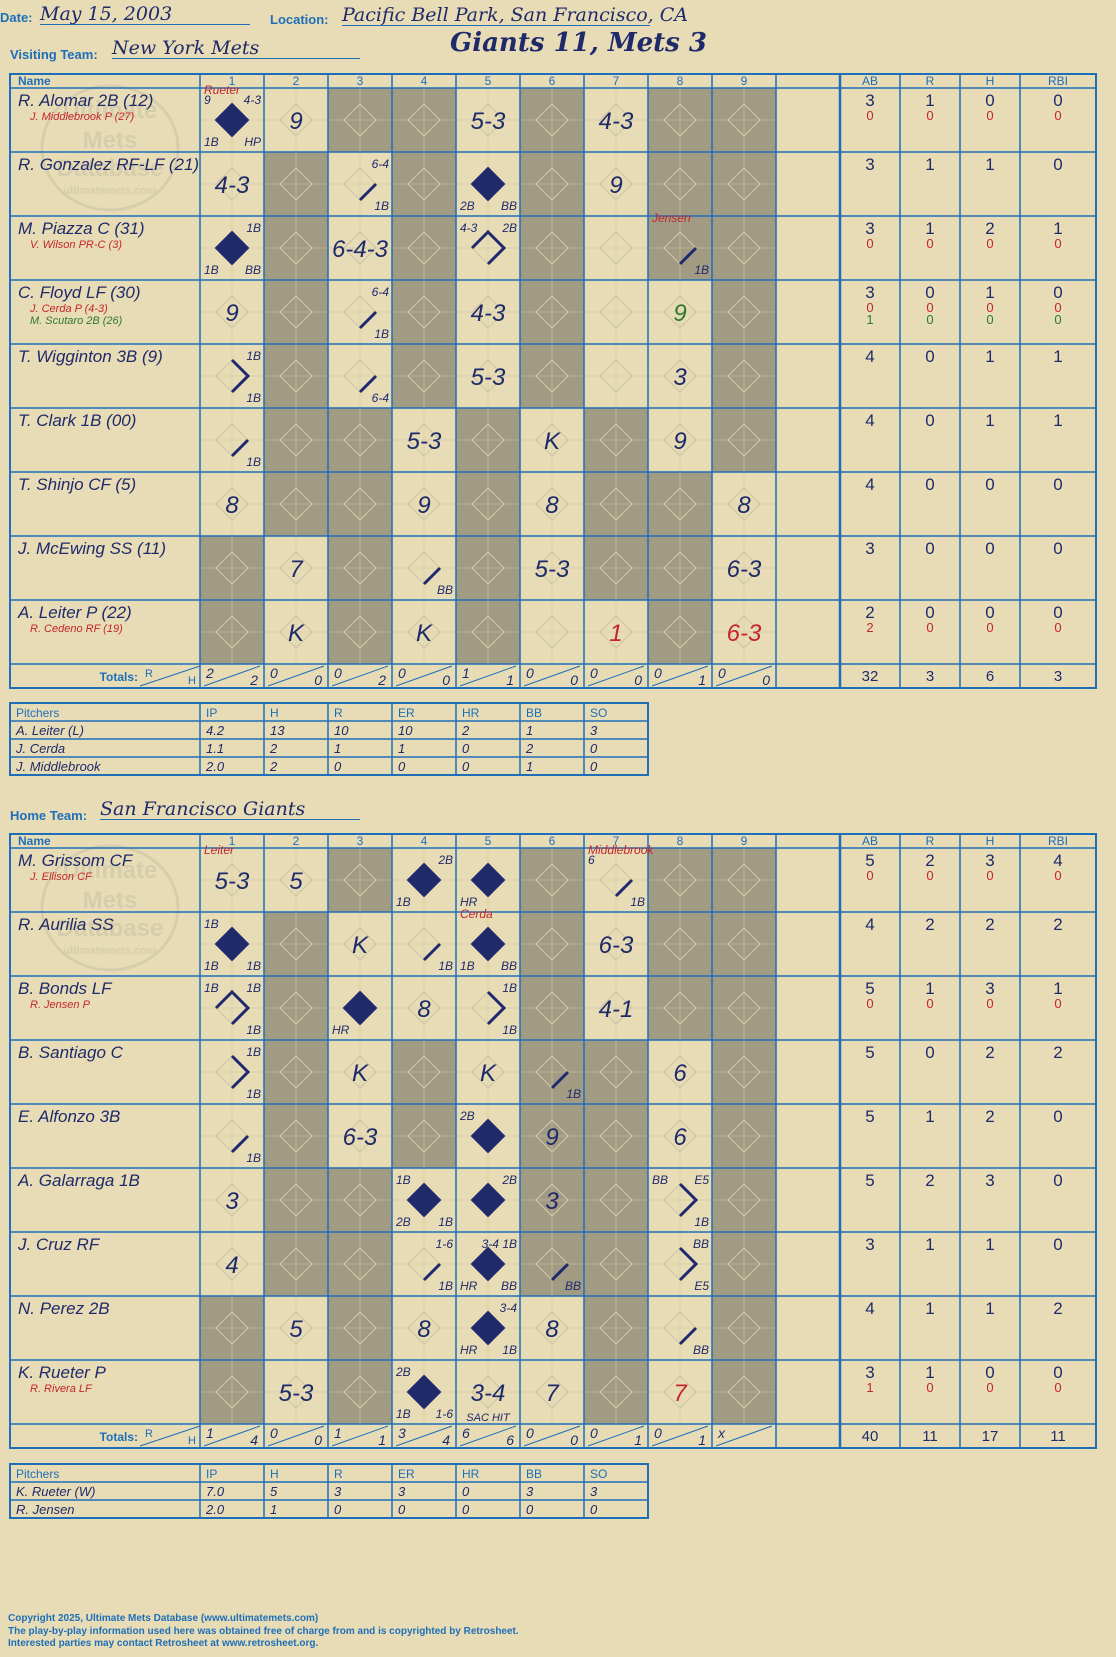 This screenshot has height=1657, width=1116. Describe the element at coordinates (509, 1308) in the screenshot. I see `play-note: 3-4` at that location.